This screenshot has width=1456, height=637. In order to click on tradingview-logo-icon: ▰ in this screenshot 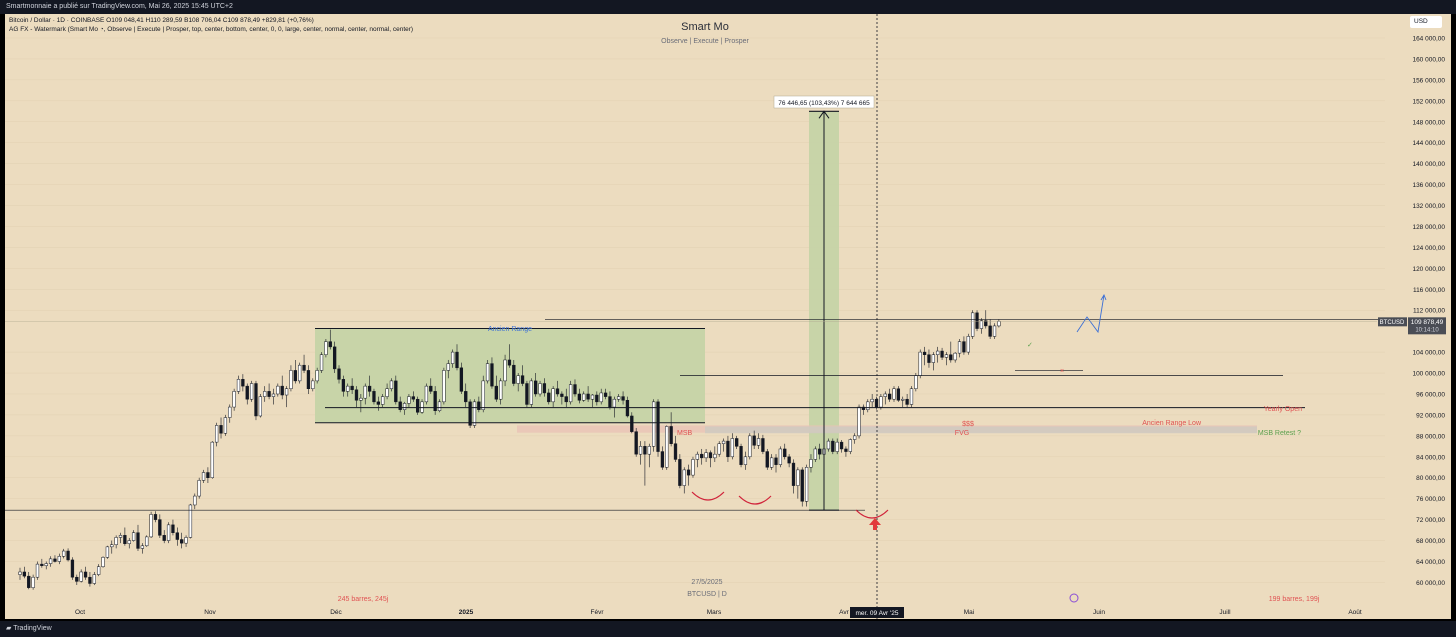, I will do `click(10, 628)`.